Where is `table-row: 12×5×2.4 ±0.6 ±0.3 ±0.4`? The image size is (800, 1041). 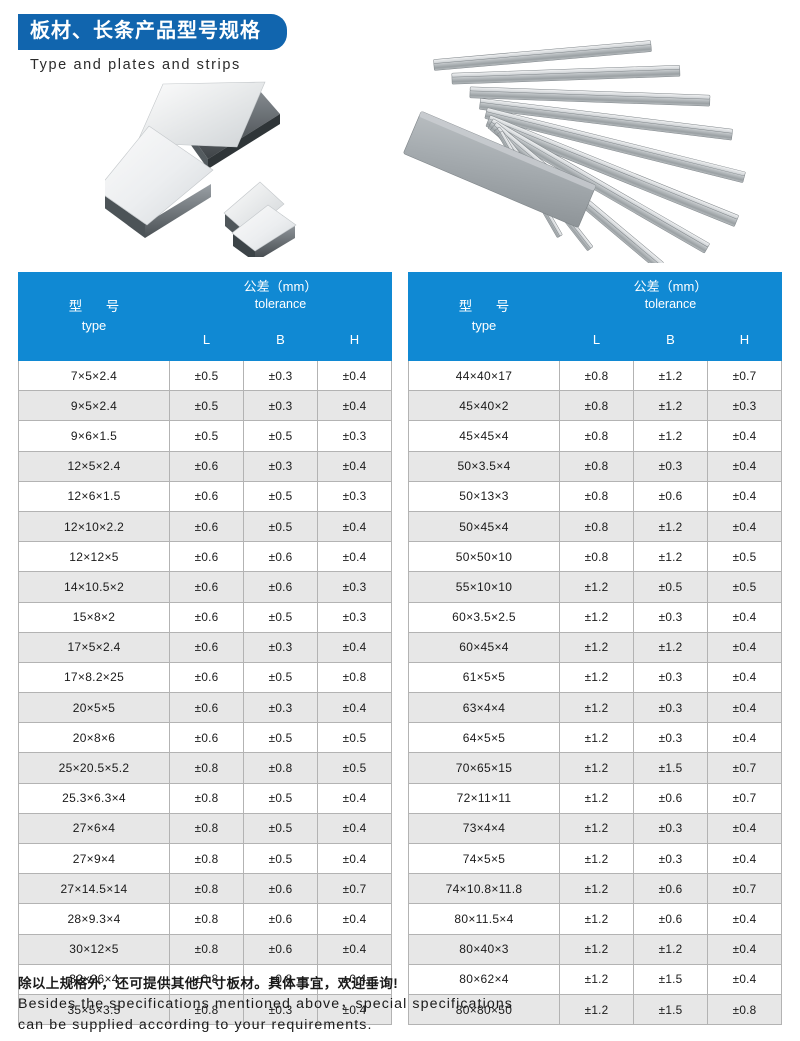
table-row: 12×5×2.4 ±0.6 ±0.3 ±0.4 is located at coordinates (205, 466).